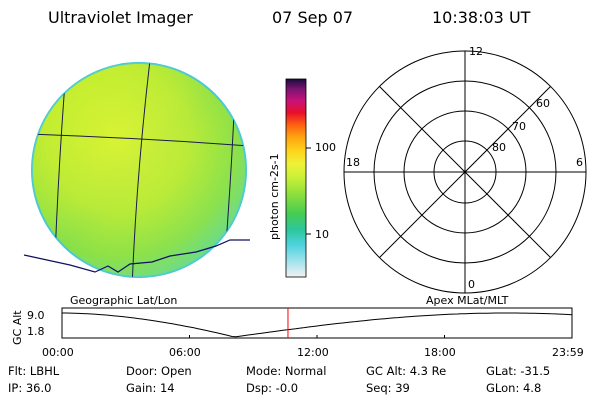 This screenshot has height=400, width=600. Describe the element at coordinates (518, 371) in the screenshot. I see `status-glat: GLat: -31.5` at that location.